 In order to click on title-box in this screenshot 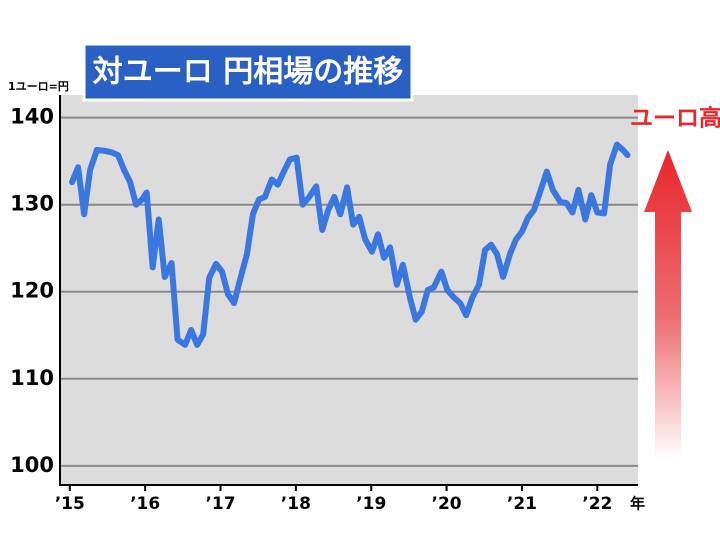, I will do `click(248, 72)`.